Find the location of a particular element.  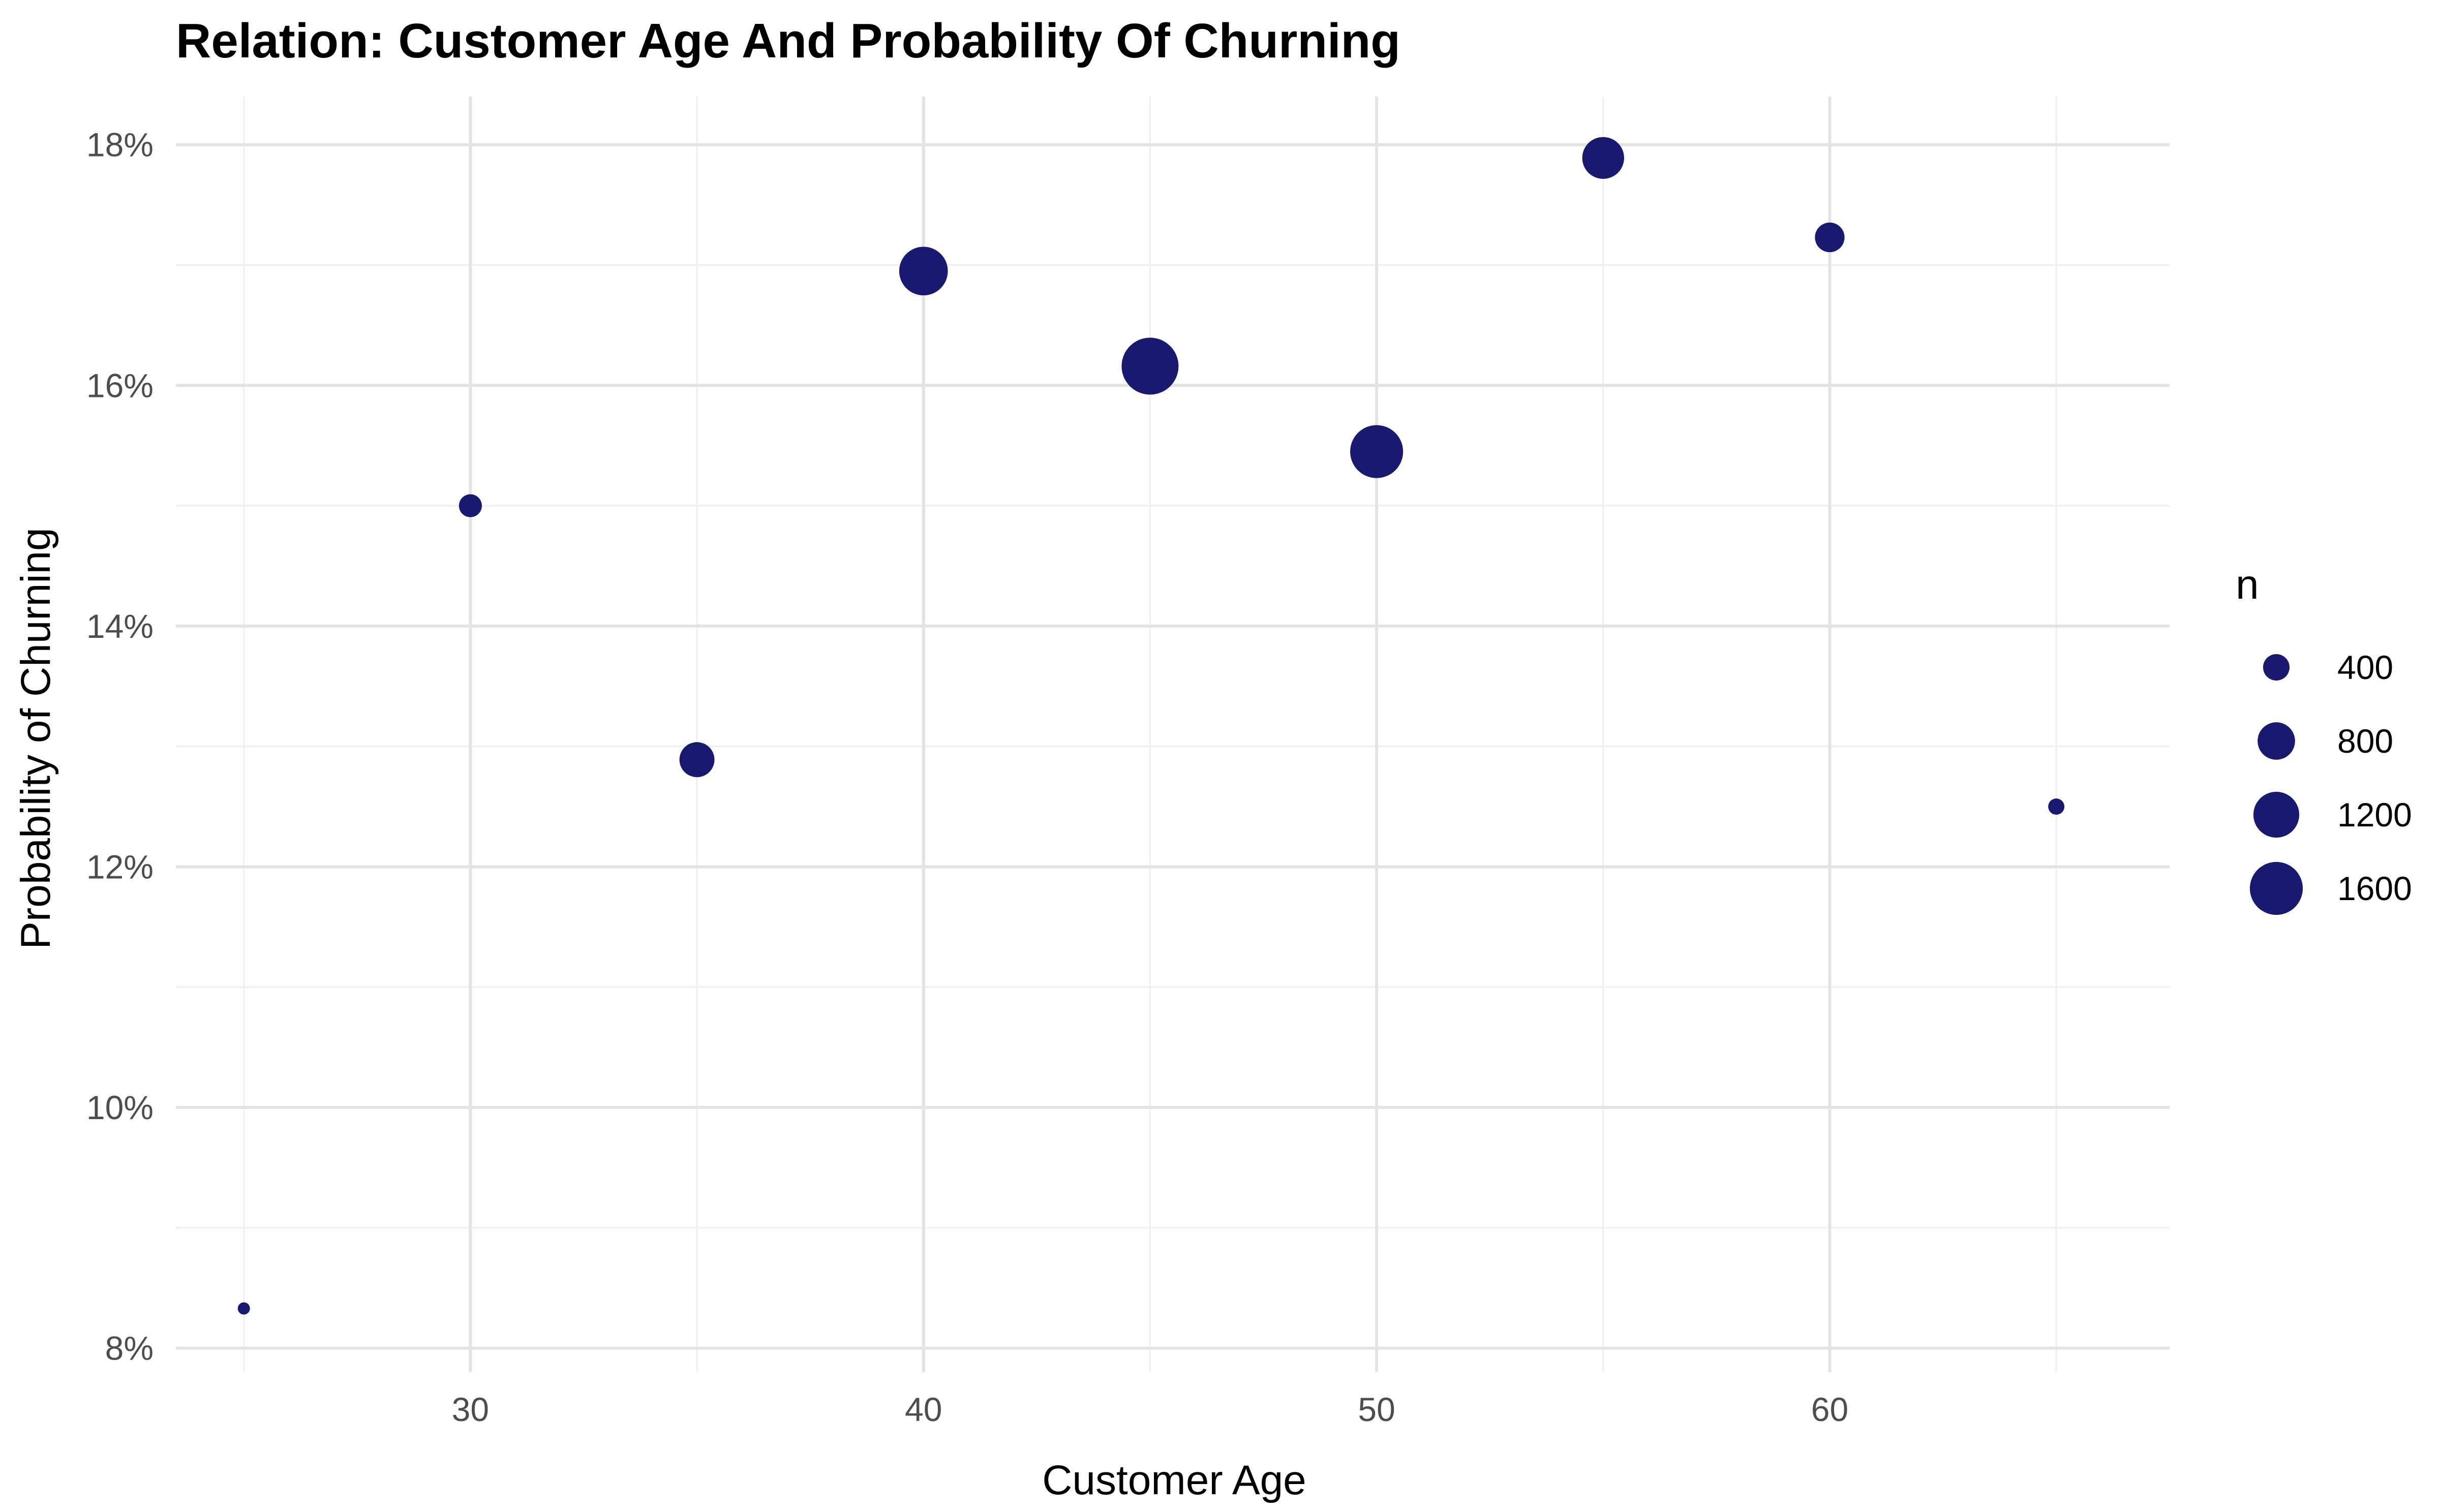

x-tick-label: 60 is located at coordinates (1829, 1409).